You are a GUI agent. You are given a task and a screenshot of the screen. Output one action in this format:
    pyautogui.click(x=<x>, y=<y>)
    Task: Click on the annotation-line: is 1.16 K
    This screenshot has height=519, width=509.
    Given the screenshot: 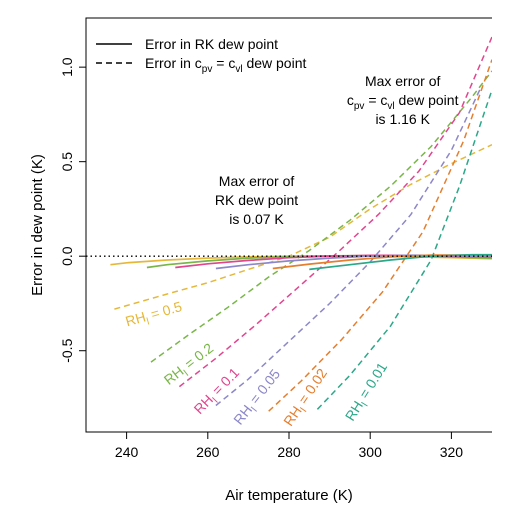 What is the action you would take?
    pyautogui.click(x=402, y=119)
    